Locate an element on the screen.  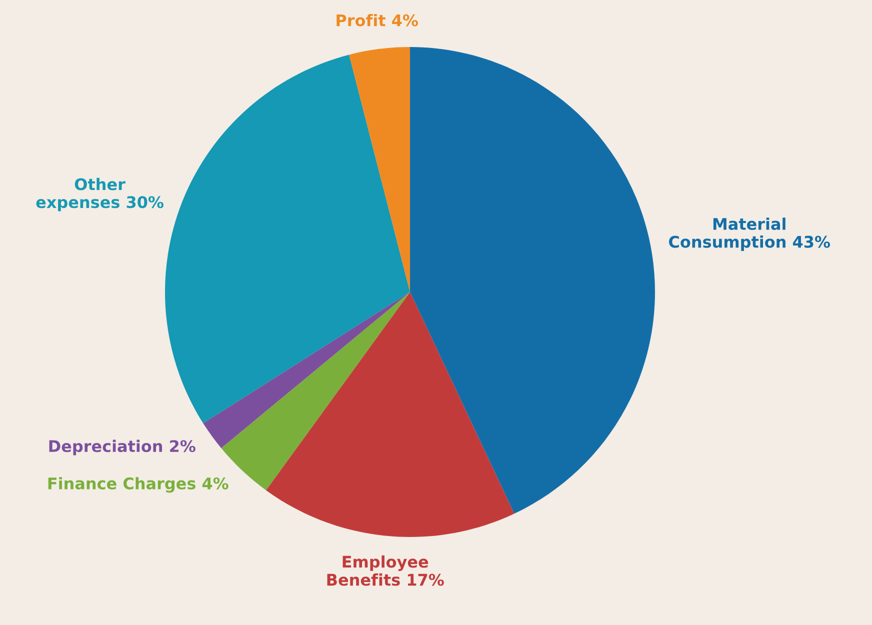
slice-label: Finance Charges 4% is located at coordinates (138, 485).